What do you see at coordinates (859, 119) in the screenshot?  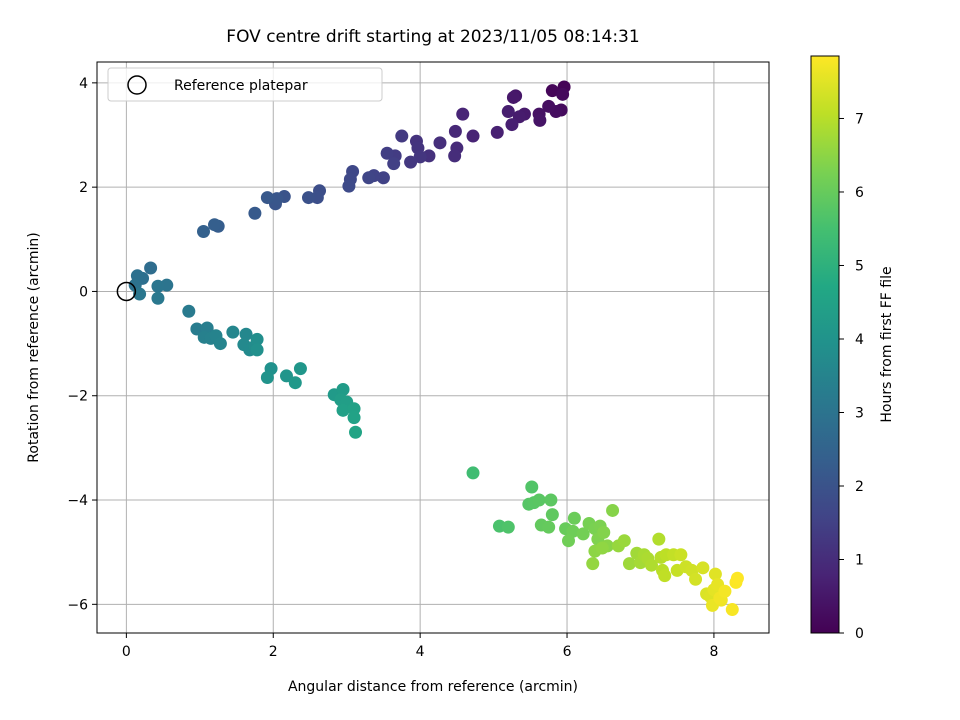 I see `colorbar-tick-label: 7` at bounding box center [859, 119].